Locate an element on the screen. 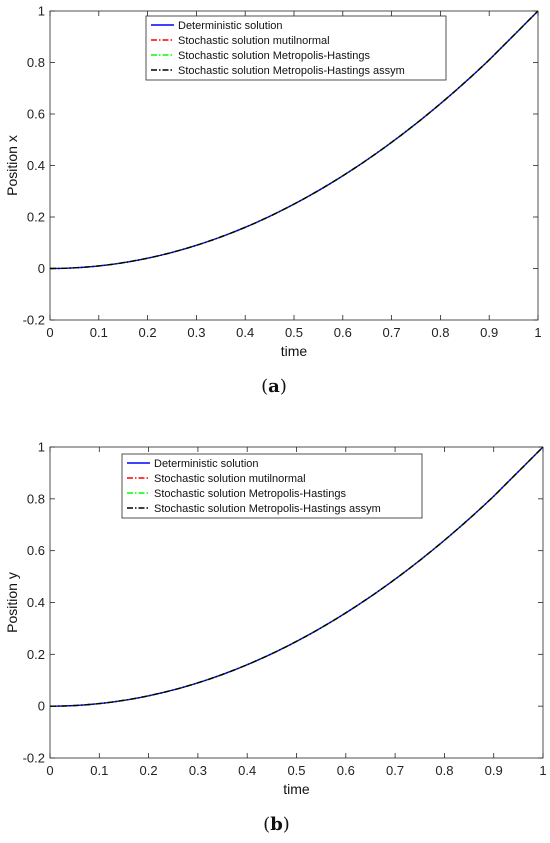 This screenshot has width=550, height=843. y-axis-label: Position x is located at coordinates (12, 165).